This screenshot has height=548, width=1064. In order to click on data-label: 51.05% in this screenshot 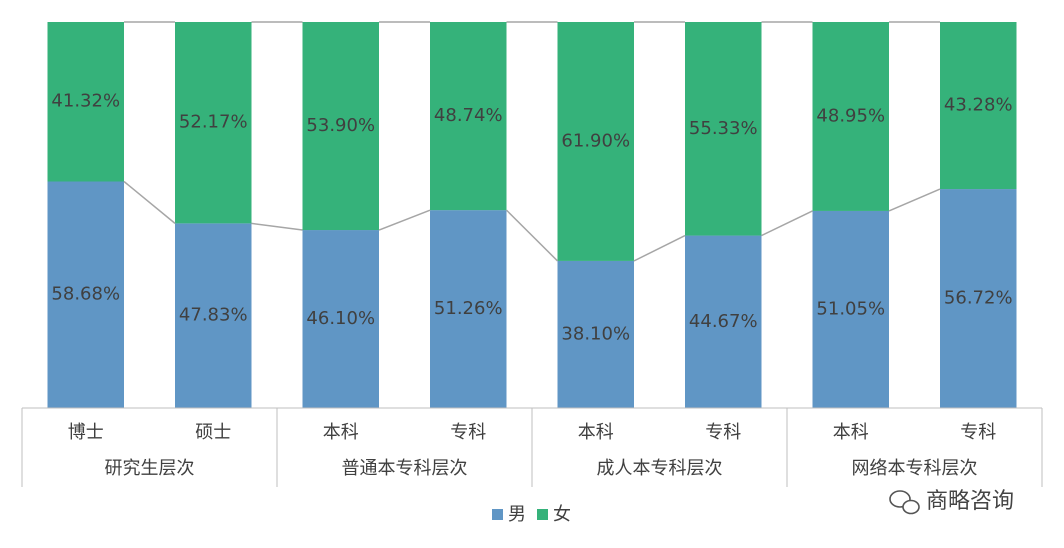, I will do `click(850, 308)`.